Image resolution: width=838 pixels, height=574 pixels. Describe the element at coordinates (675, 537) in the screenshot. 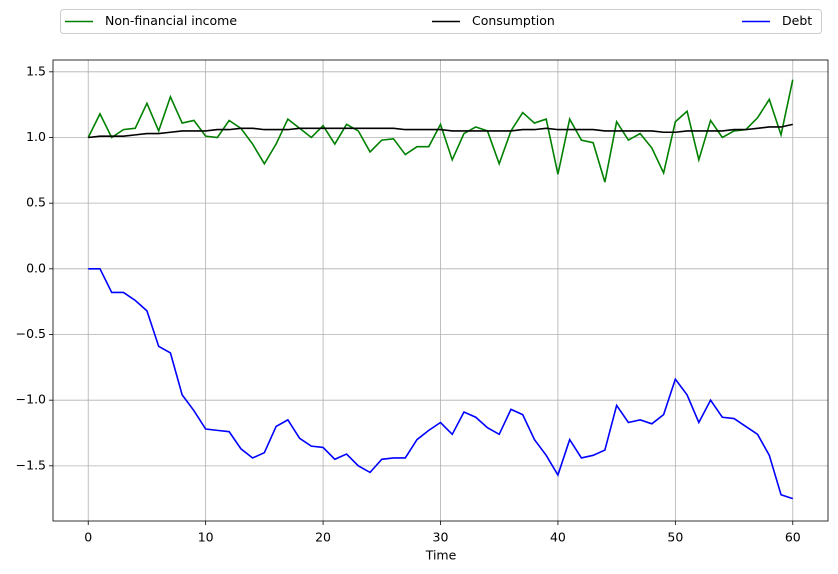

I see `x-tick-label: 50` at that location.